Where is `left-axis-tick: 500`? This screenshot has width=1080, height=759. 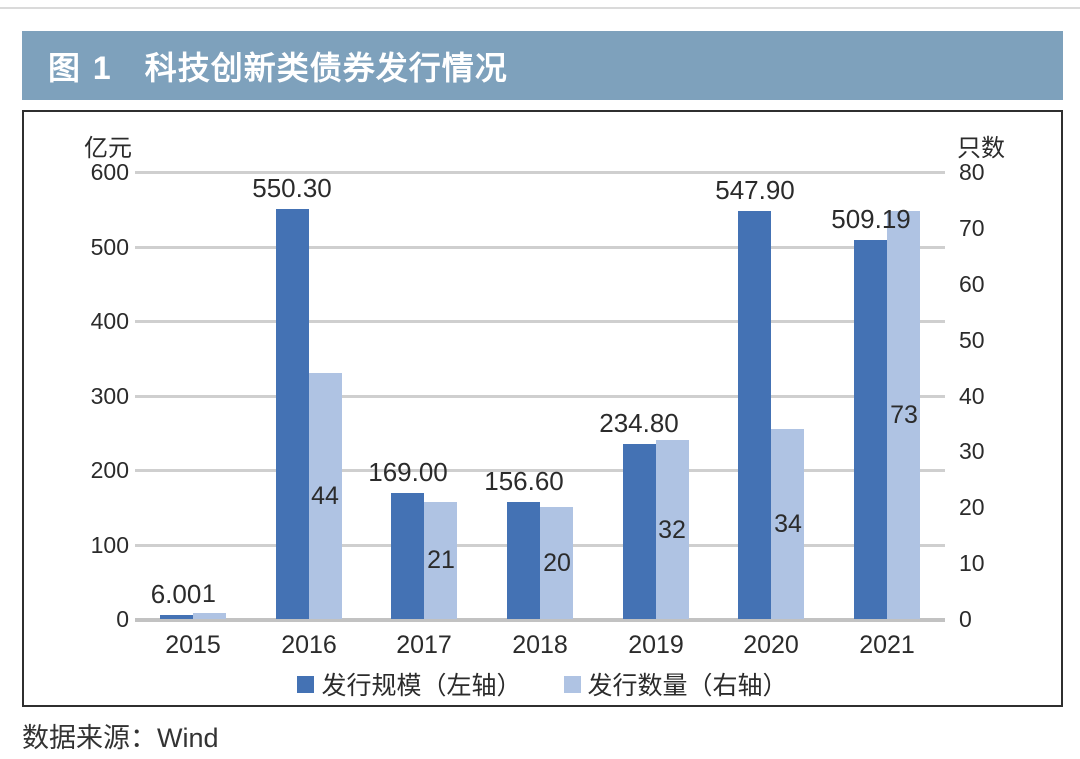
left-axis-tick: 500 is located at coordinates (109, 247).